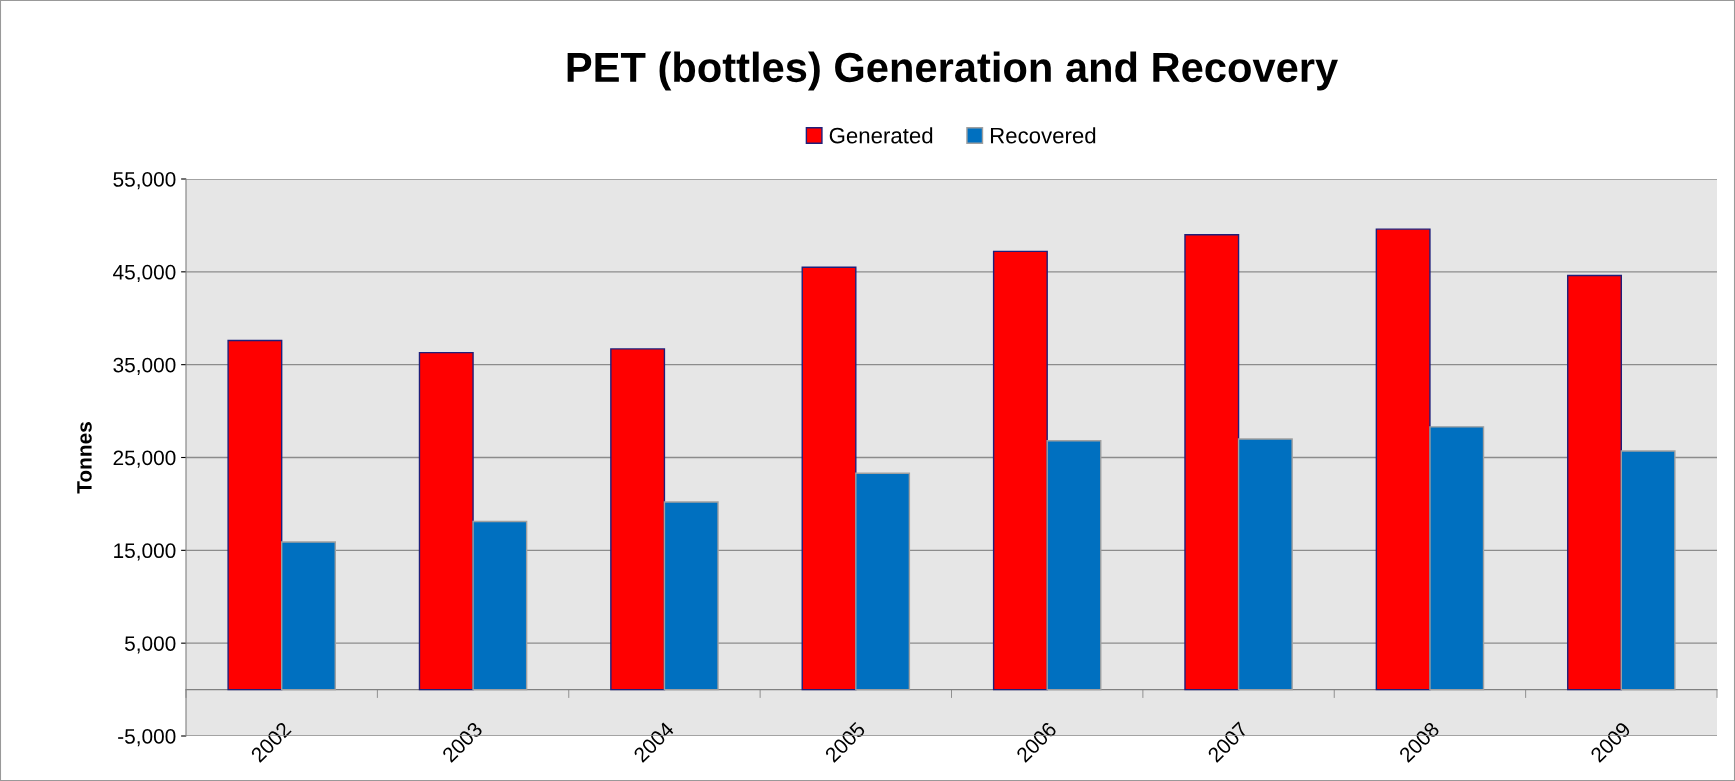  What do you see at coordinates (150, 645) in the screenshot?
I see `y-tick-label: 5,000` at bounding box center [150, 645].